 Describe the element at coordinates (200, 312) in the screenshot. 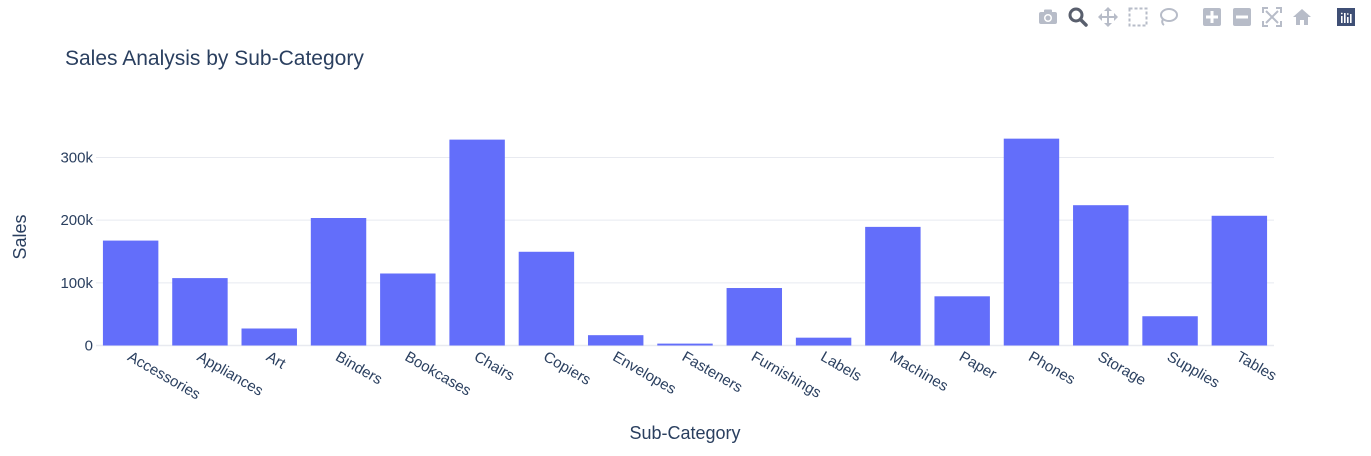

I see `bar-appliances` at that location.